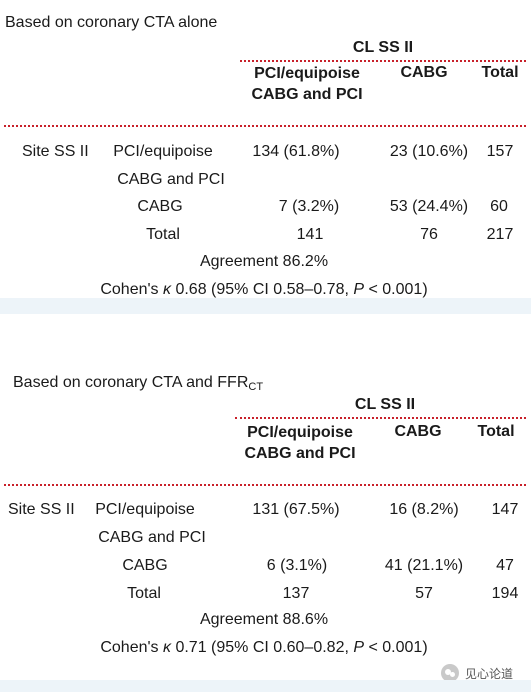 Image resolution: width=531 pixels, height=692 pixels. Describe the element at coordinates (424, 509) in the screenshot. I see `cell: 16 (8.2%)` at that location.